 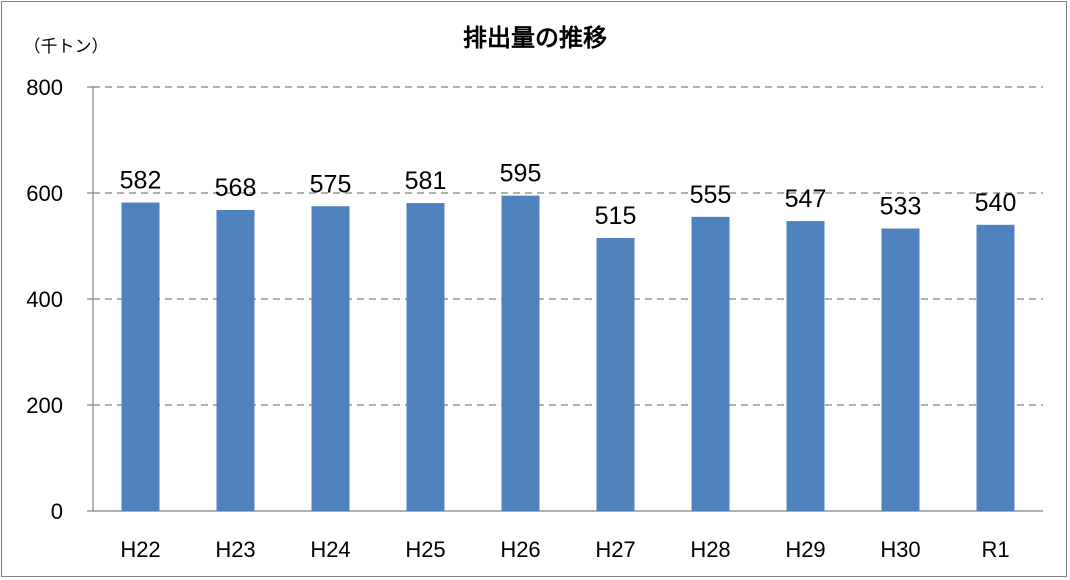 What do you see at coordinates (44, 405) in the screenshot?
I see `y-tick-label: 200` at bounding box center [44, 405].